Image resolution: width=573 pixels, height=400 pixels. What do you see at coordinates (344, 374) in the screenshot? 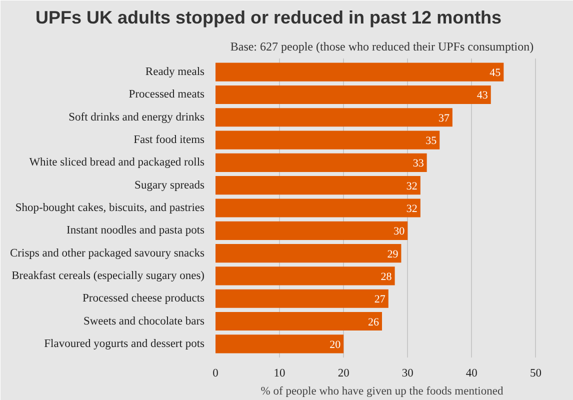
I see `x-tick-label: 20` at bounding box center [344, 374].